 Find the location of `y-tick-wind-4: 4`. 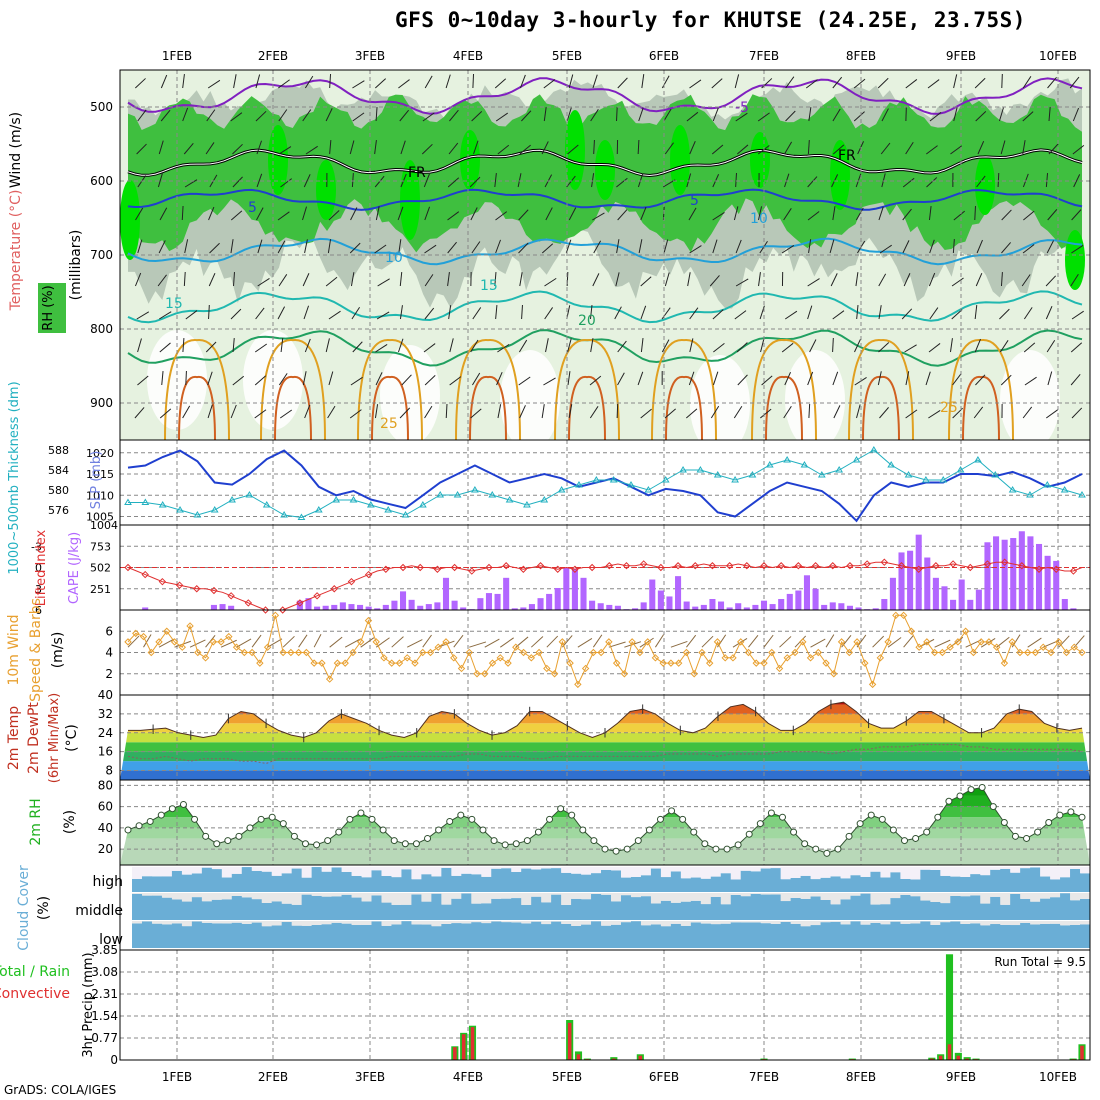

y-tick-wind-4: 4 is located at coordinates (109, 653).